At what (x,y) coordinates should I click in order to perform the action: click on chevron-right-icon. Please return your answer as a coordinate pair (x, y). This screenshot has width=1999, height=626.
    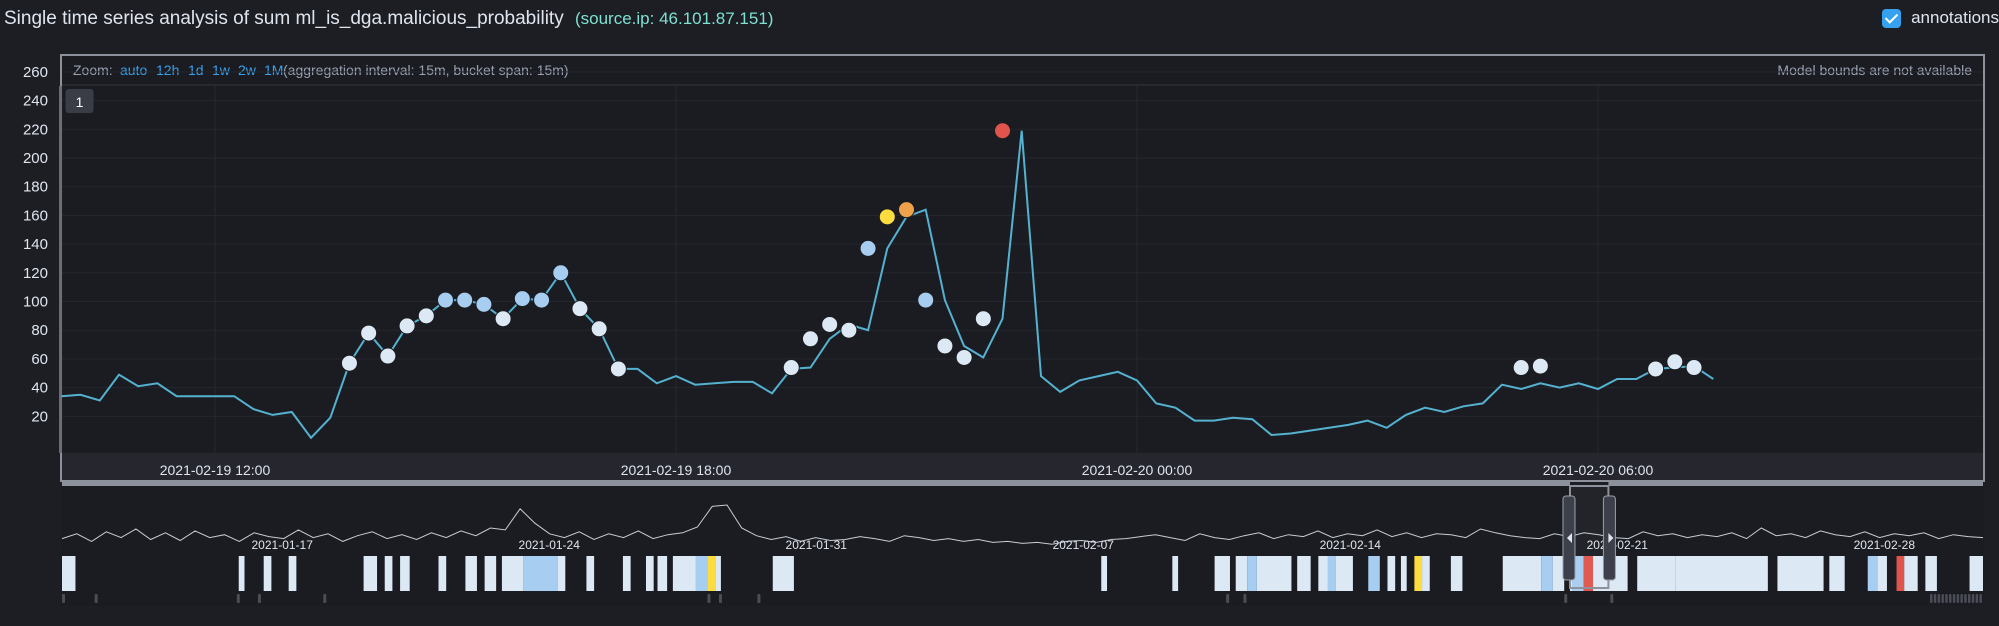
    Looking at the image, I should click on (1611, 538).